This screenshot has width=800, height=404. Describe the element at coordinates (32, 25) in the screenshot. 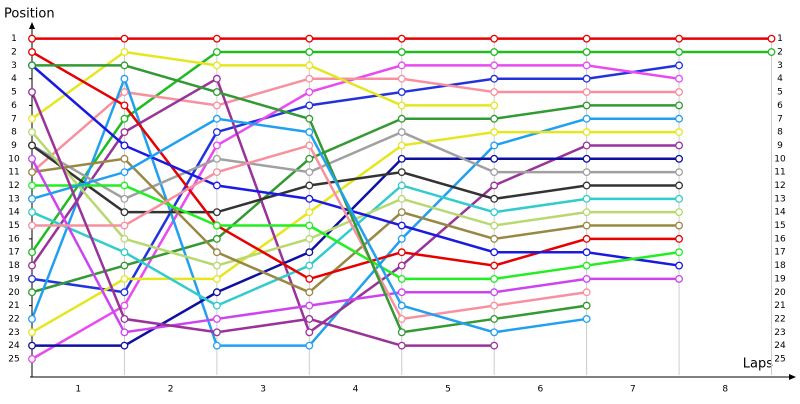

I see `y-arrow` at that location.